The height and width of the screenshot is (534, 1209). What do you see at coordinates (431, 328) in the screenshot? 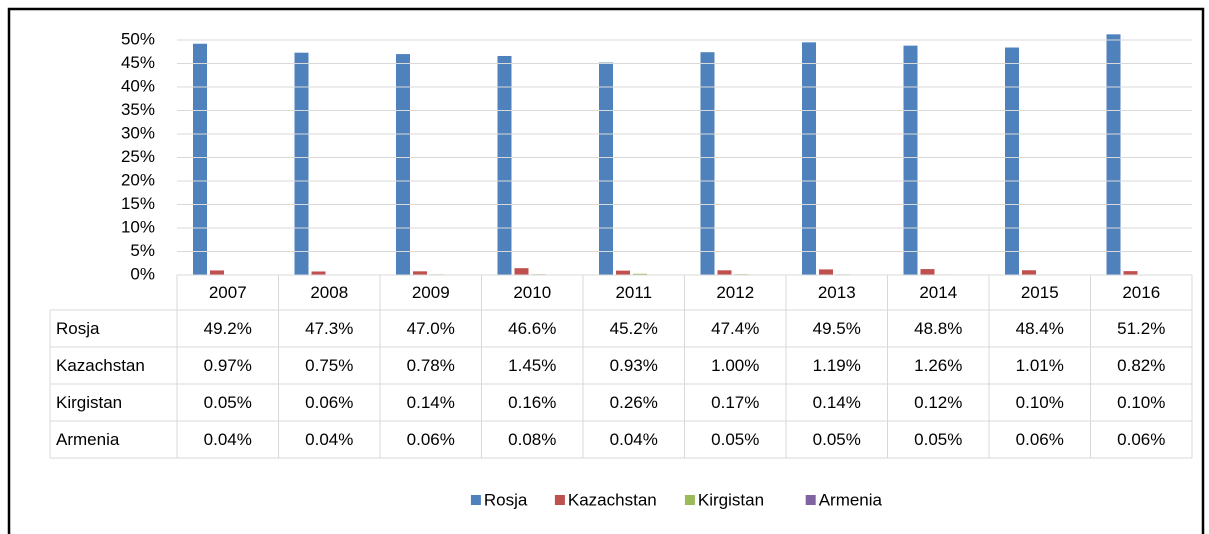
I see `data-label: 47.0%` at bounding box center [431, 328].